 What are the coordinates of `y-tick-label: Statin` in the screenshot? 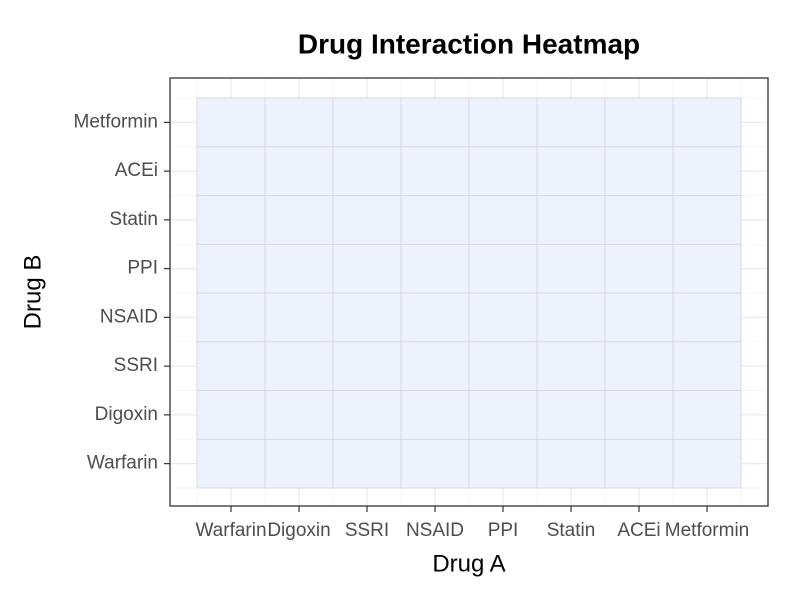 It's located at (133, 219).